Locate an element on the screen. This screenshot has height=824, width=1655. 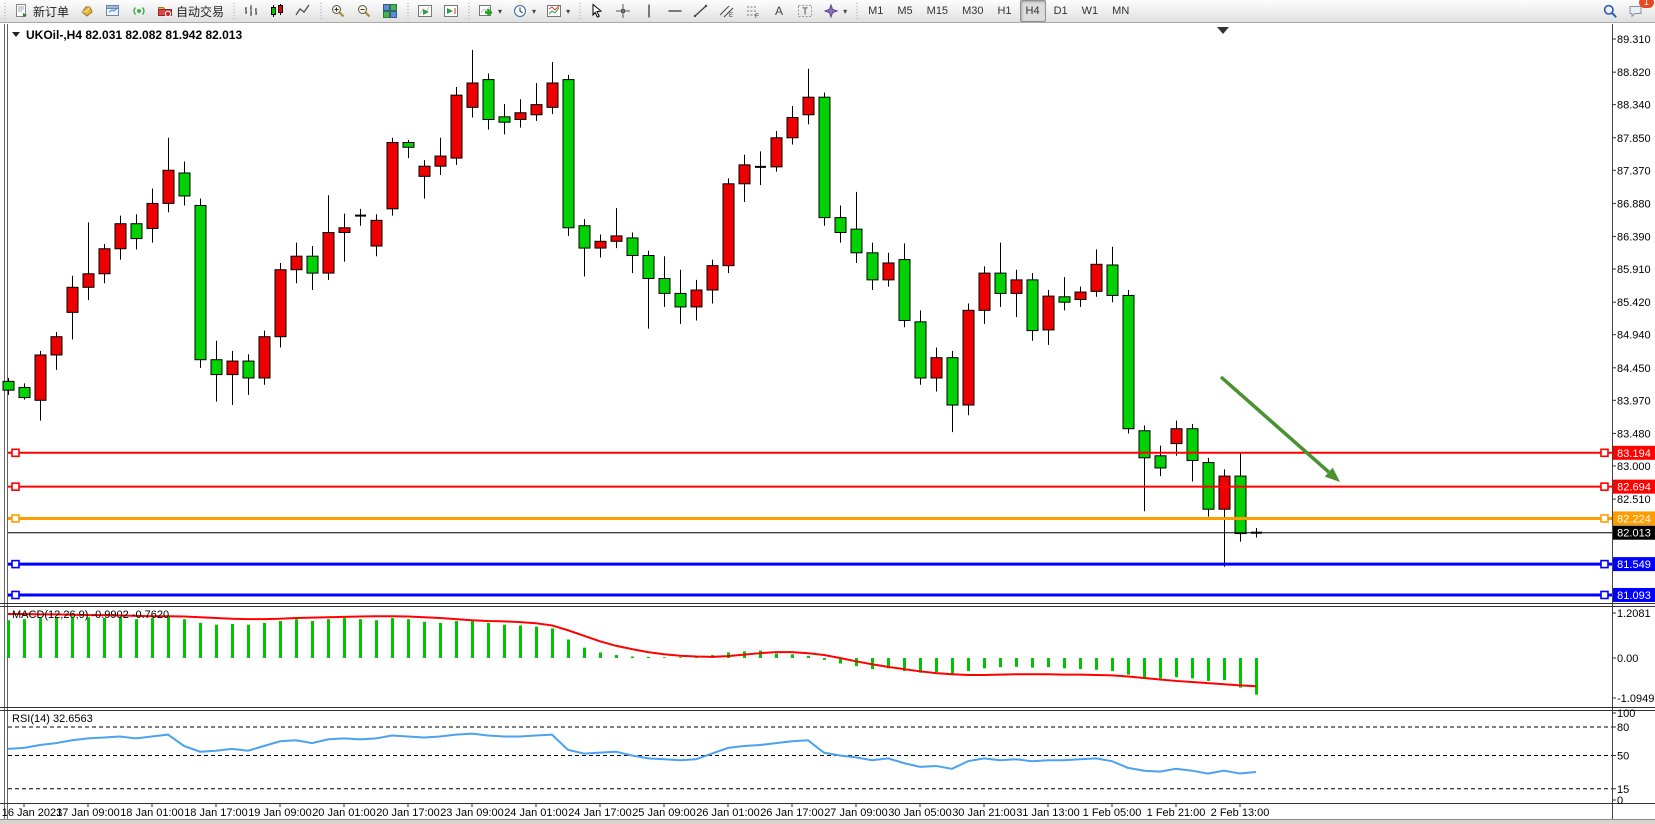
new-order-button-label: 新订单 is located at coordinates (51, 11).